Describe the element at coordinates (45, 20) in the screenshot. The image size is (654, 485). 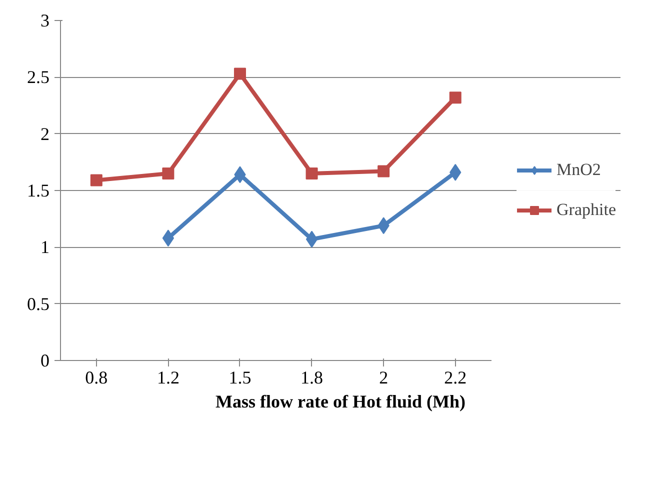
I see `y-tick-label: 3` at that location.